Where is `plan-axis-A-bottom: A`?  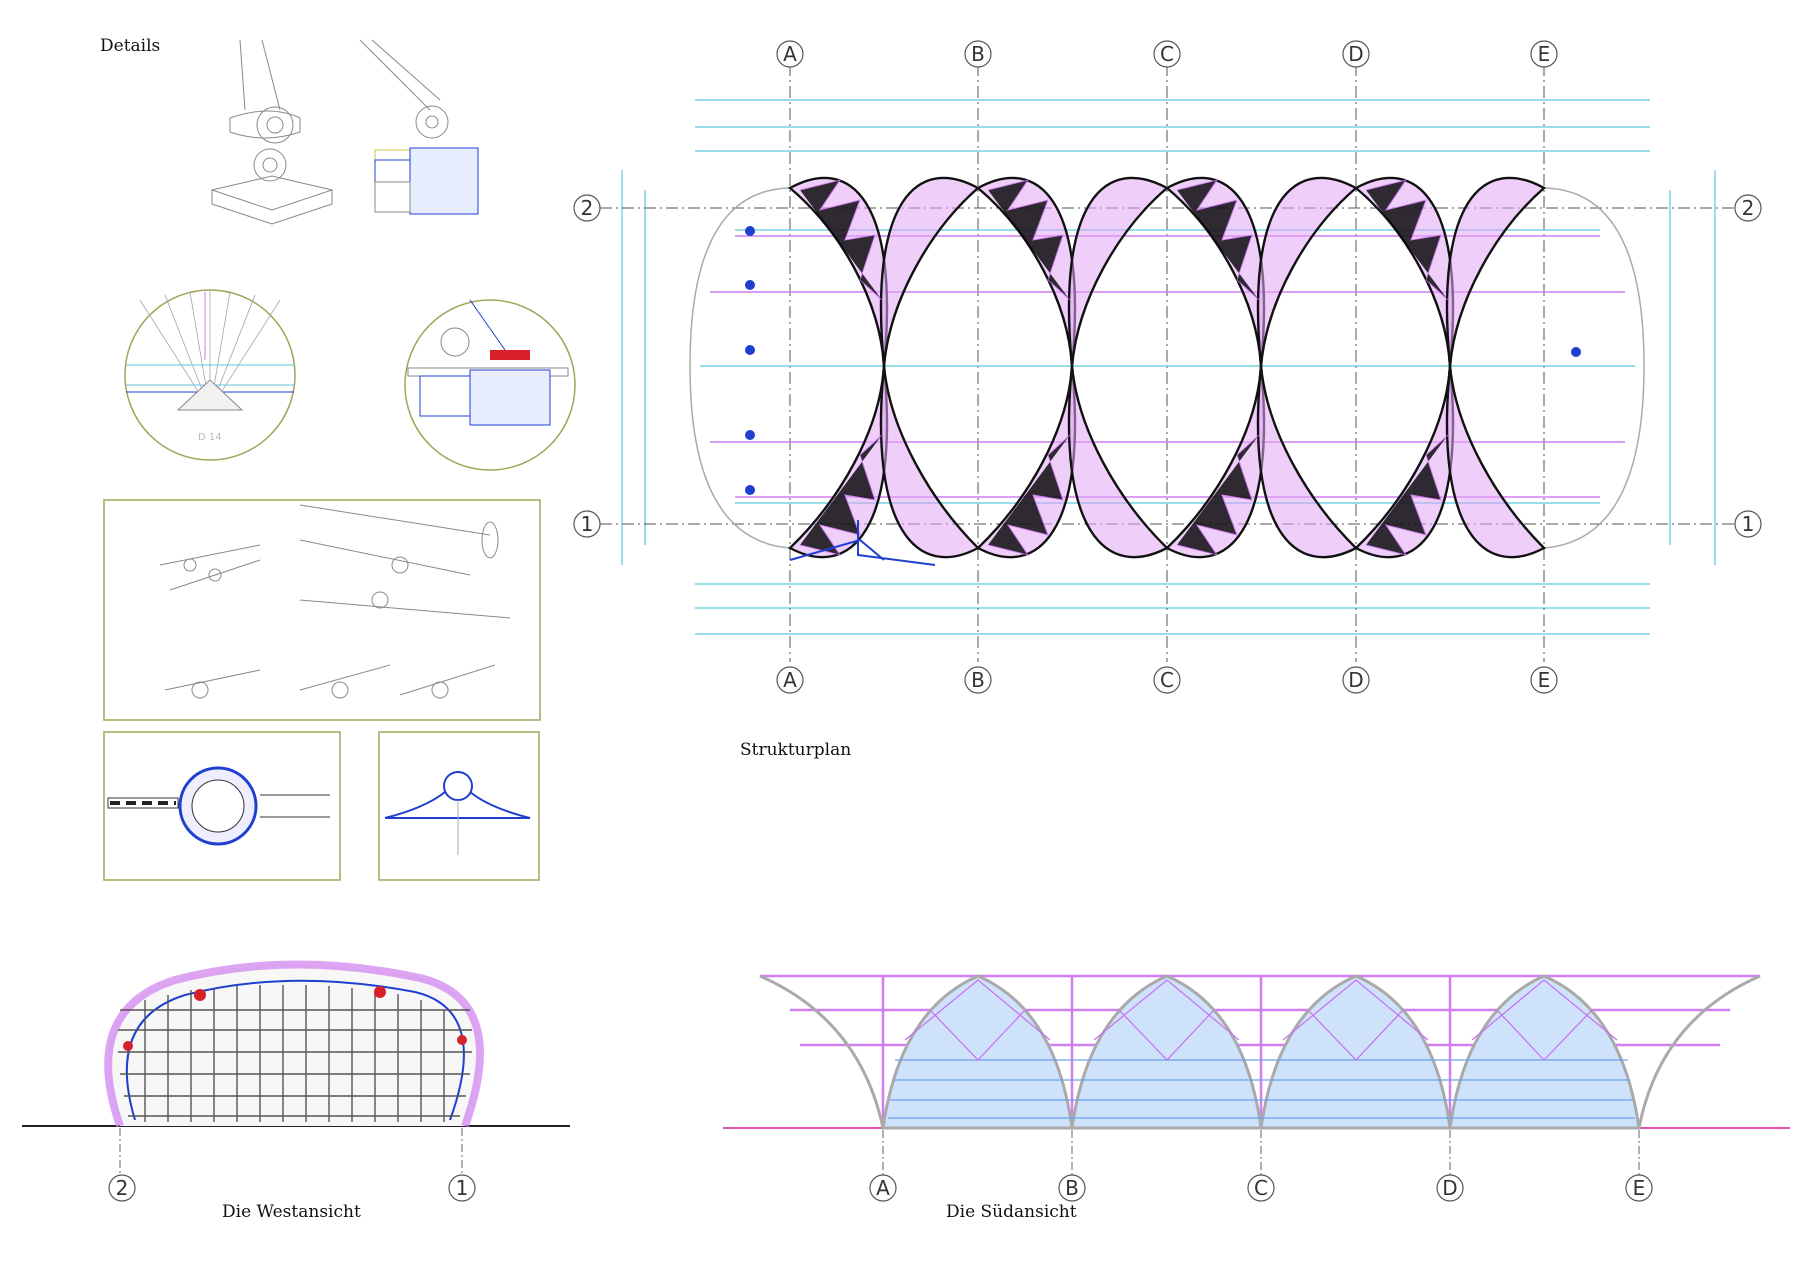
plan-axis-A-bottom: A is located at coordinates (790, 680).